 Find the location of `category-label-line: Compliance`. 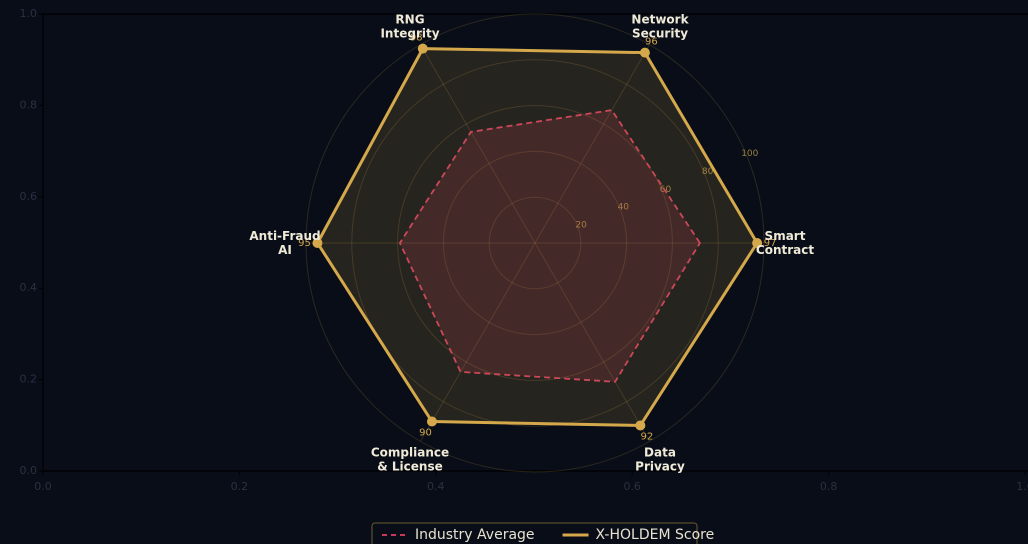

category-label-line: Compliance is located at coordinates (410, 452).